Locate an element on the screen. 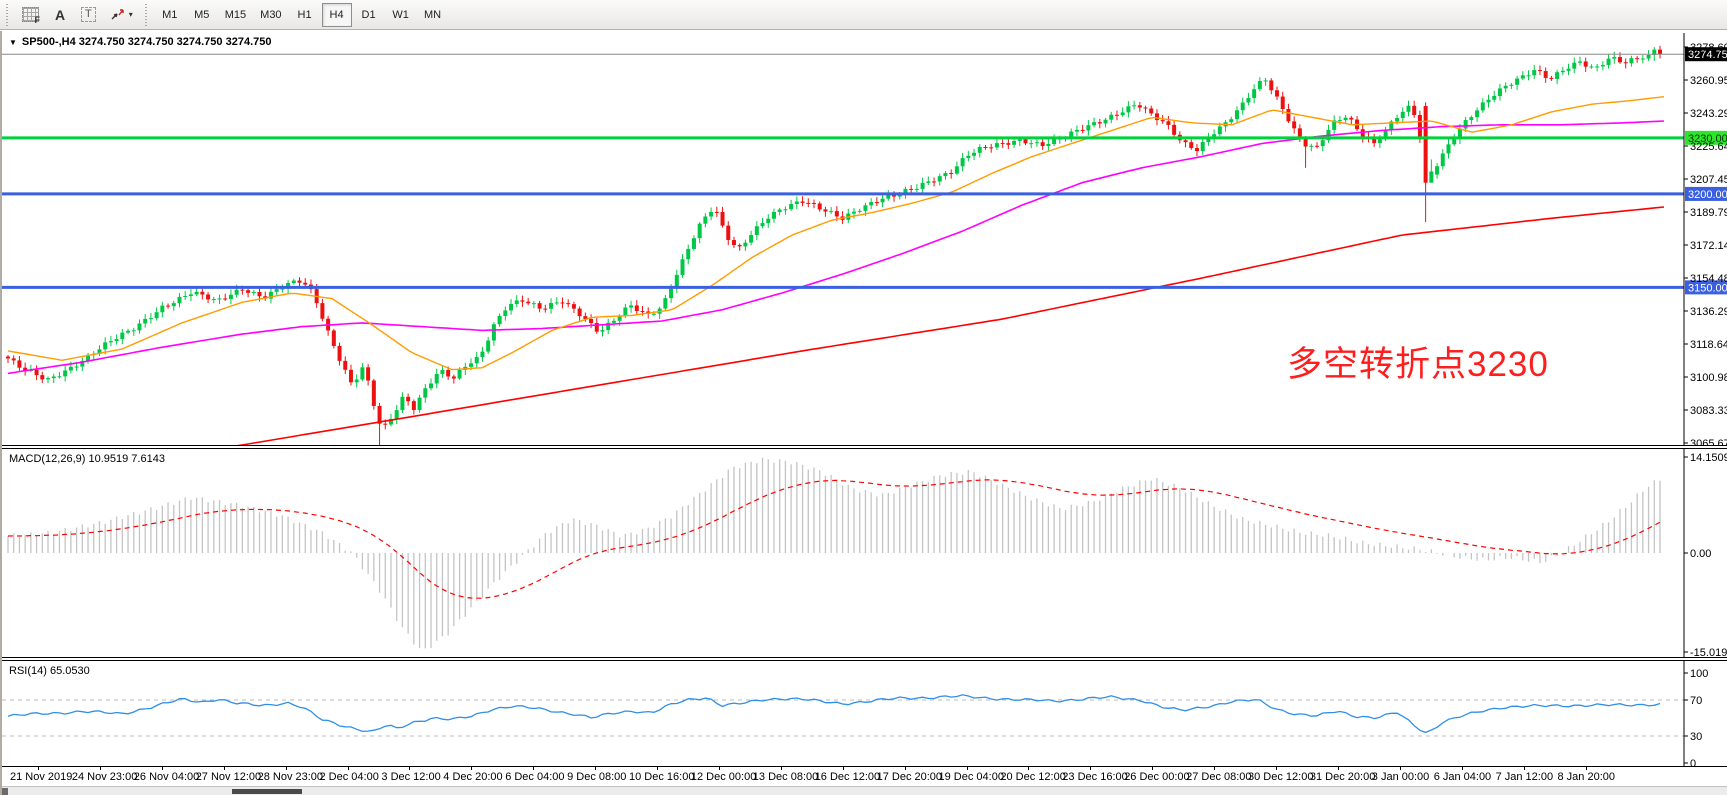  time-axis-label: 19 Dec 04:00 is located at coordinates (971, 777).